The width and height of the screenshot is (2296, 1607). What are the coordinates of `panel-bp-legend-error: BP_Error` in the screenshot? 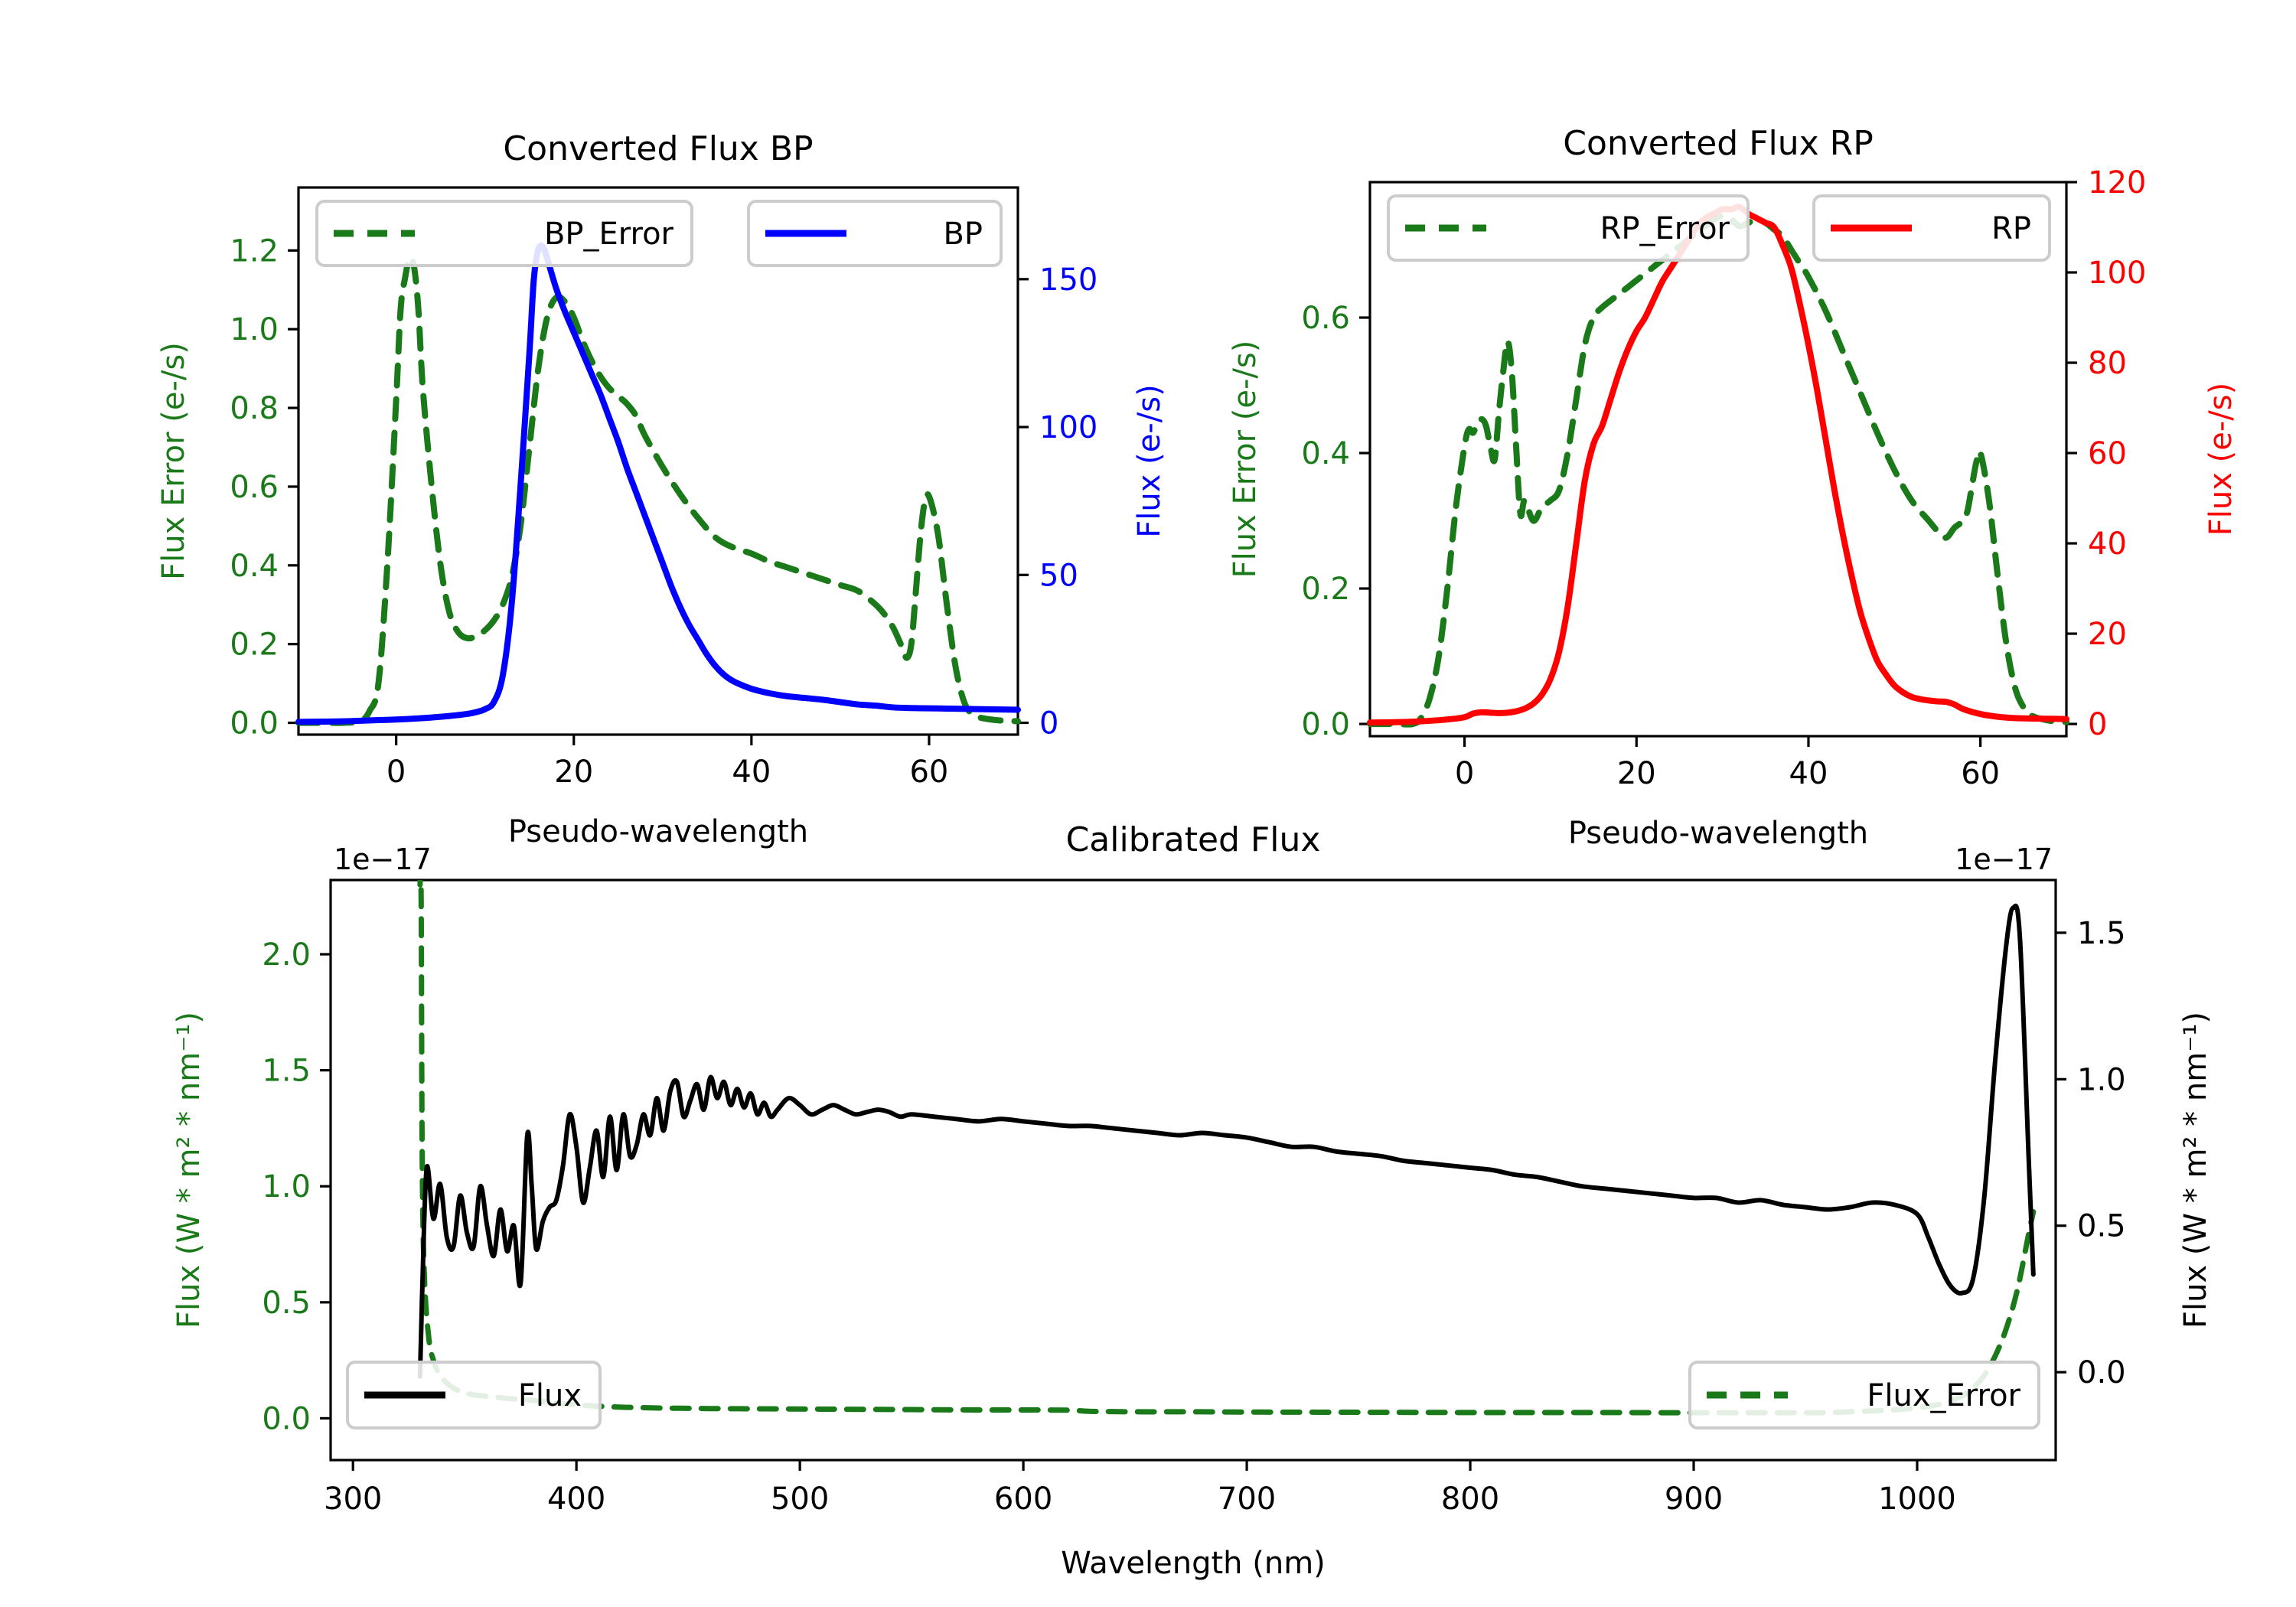 It's located at (504, 234).